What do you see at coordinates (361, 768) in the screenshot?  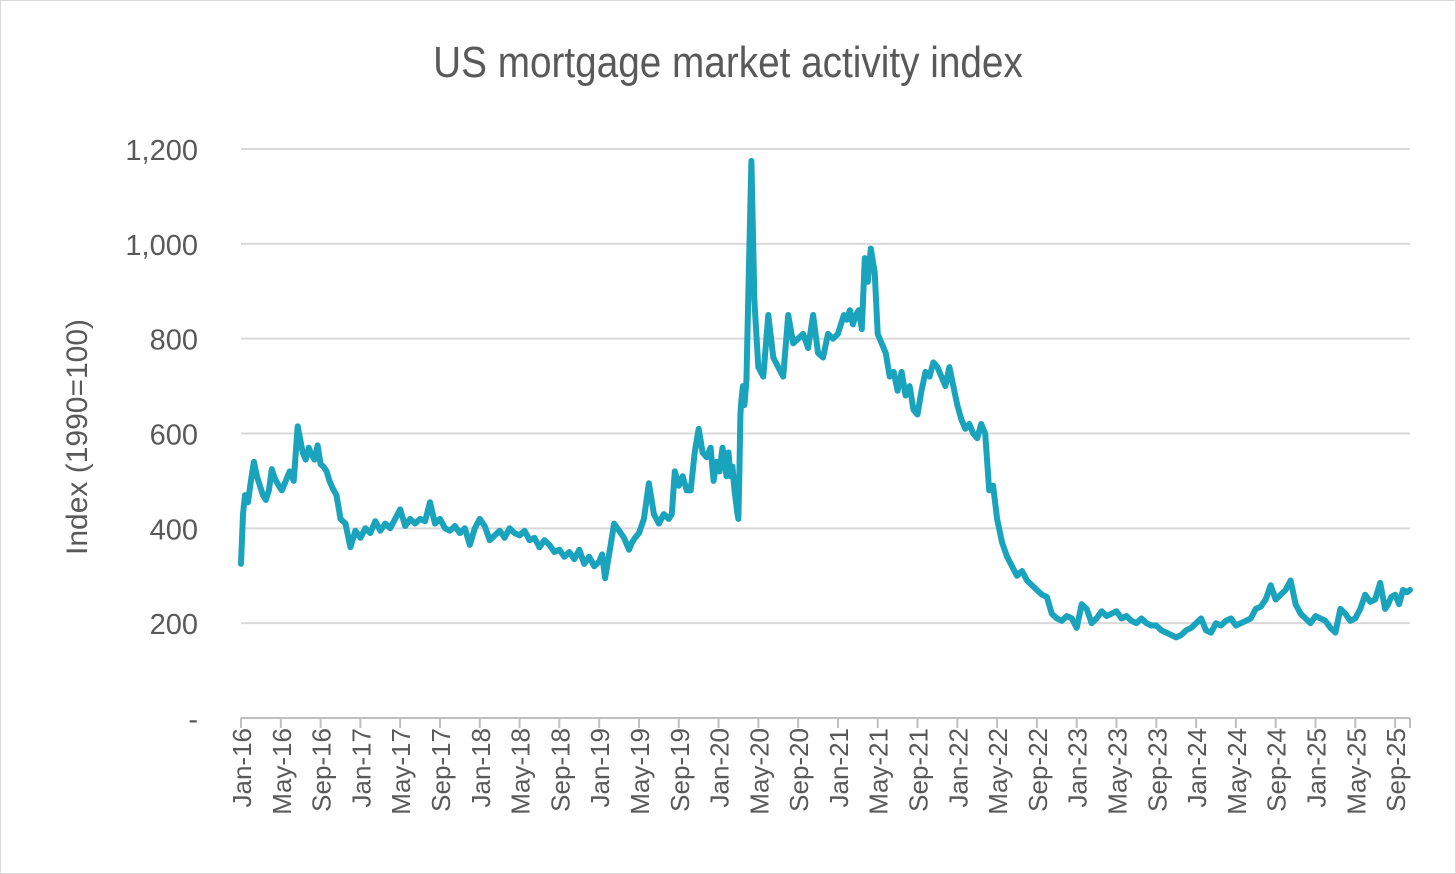 I see `x-tick-label: Jan-17` at bounding box center [361, 768].